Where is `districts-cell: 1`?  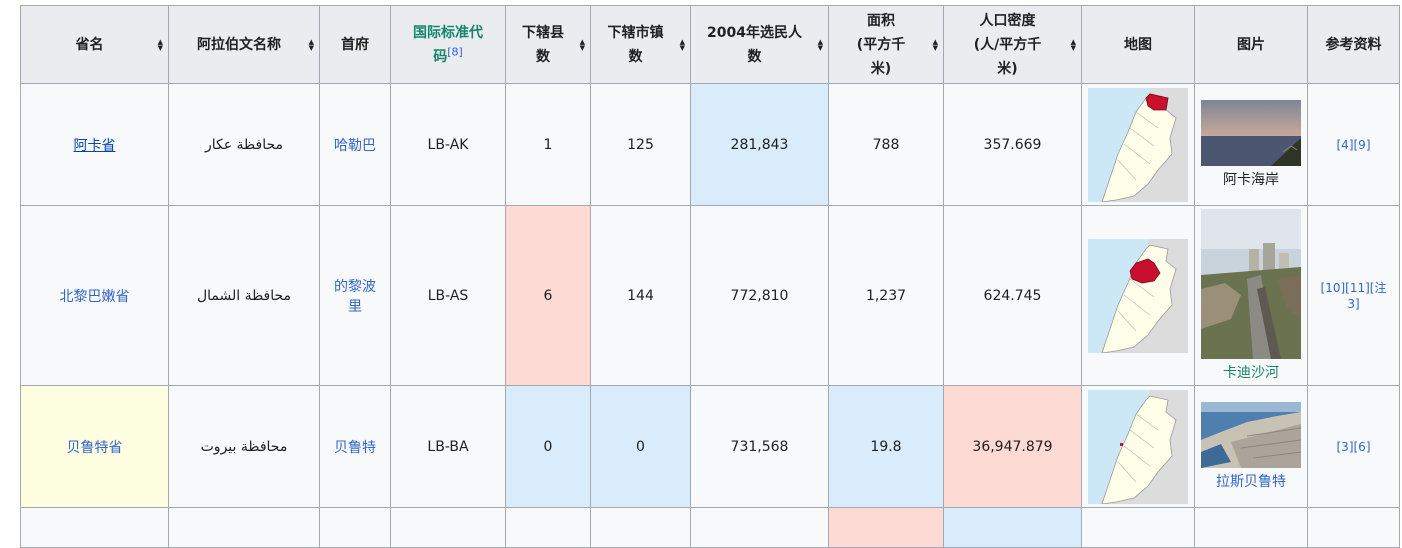
districts-cell: 1 is located at coordinates (548, 144).